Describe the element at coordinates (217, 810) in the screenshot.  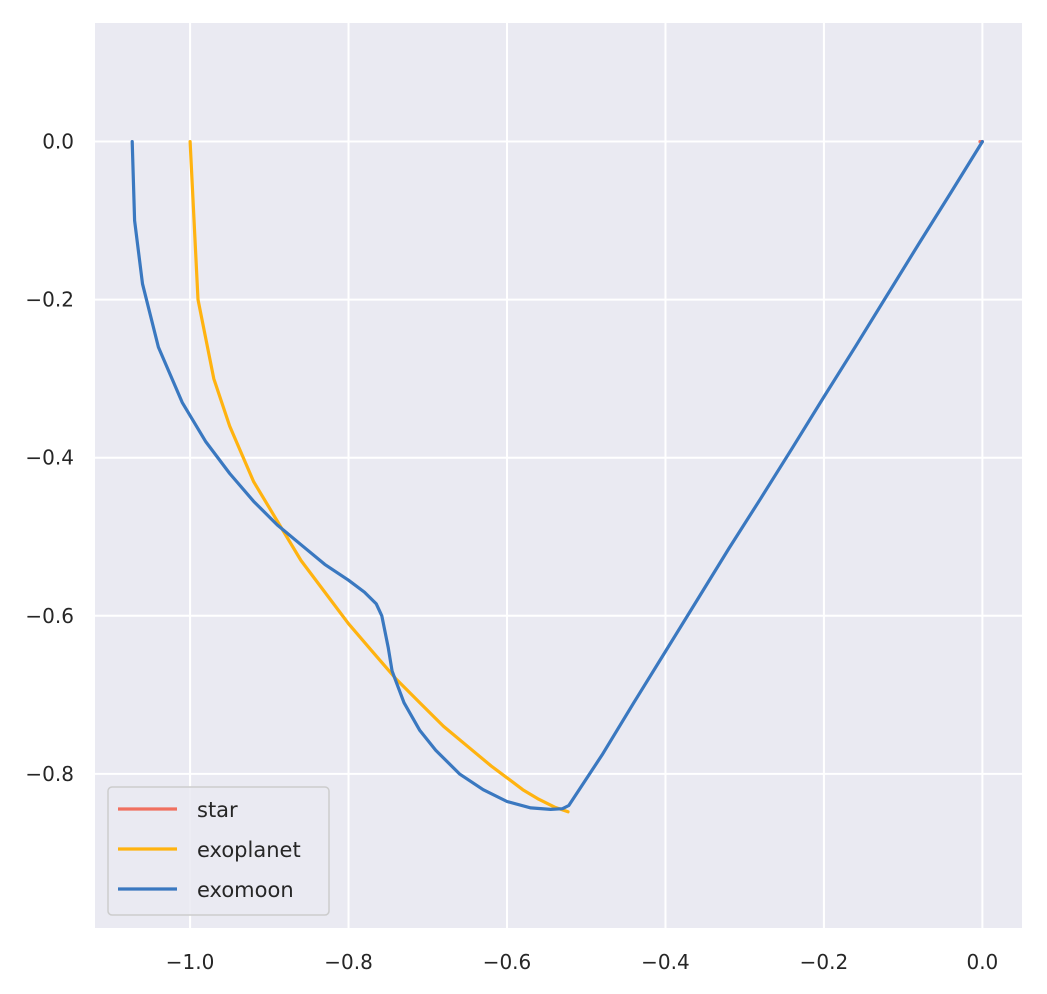
I see `legend-label-star: star` at that location.